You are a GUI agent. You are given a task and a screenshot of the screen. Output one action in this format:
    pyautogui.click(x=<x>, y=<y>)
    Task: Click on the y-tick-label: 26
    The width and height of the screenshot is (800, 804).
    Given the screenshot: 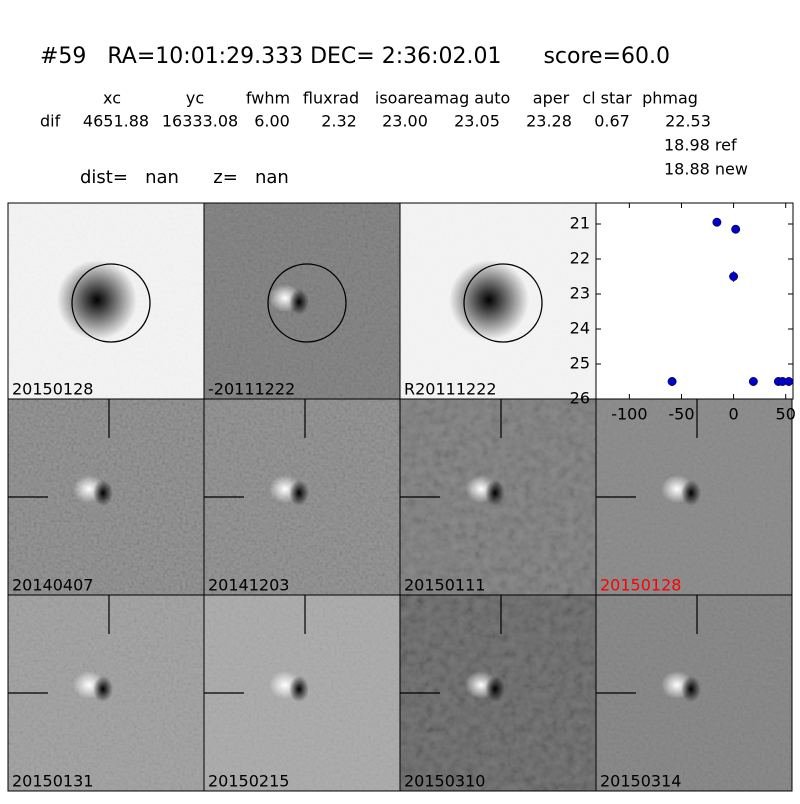 What is the action you would take?
    pyautogui.click(x=580, y=398)
    